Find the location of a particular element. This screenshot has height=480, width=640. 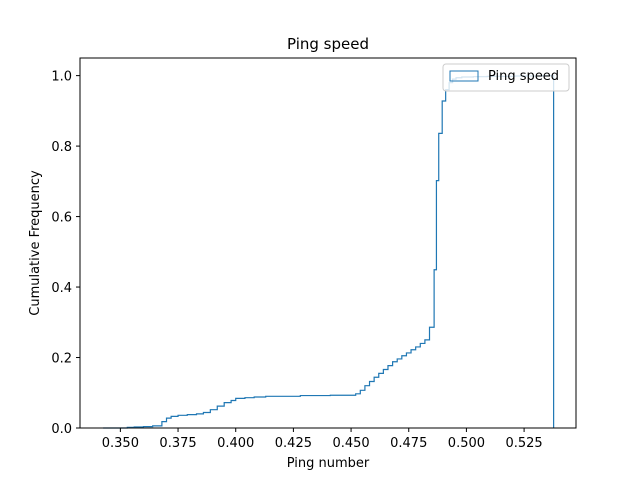

legend: Ping speed is located at coordinates (506, 77).